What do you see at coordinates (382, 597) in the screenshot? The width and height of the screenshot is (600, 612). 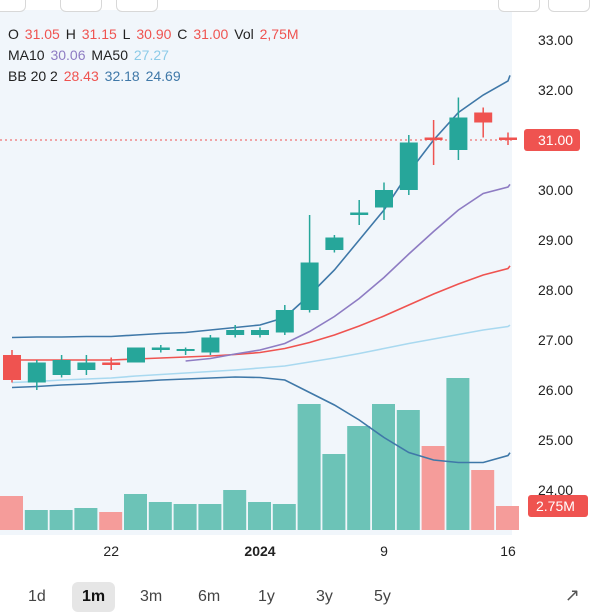 I see `range-tab-5y: 5y` at bounding box center [382, 597].